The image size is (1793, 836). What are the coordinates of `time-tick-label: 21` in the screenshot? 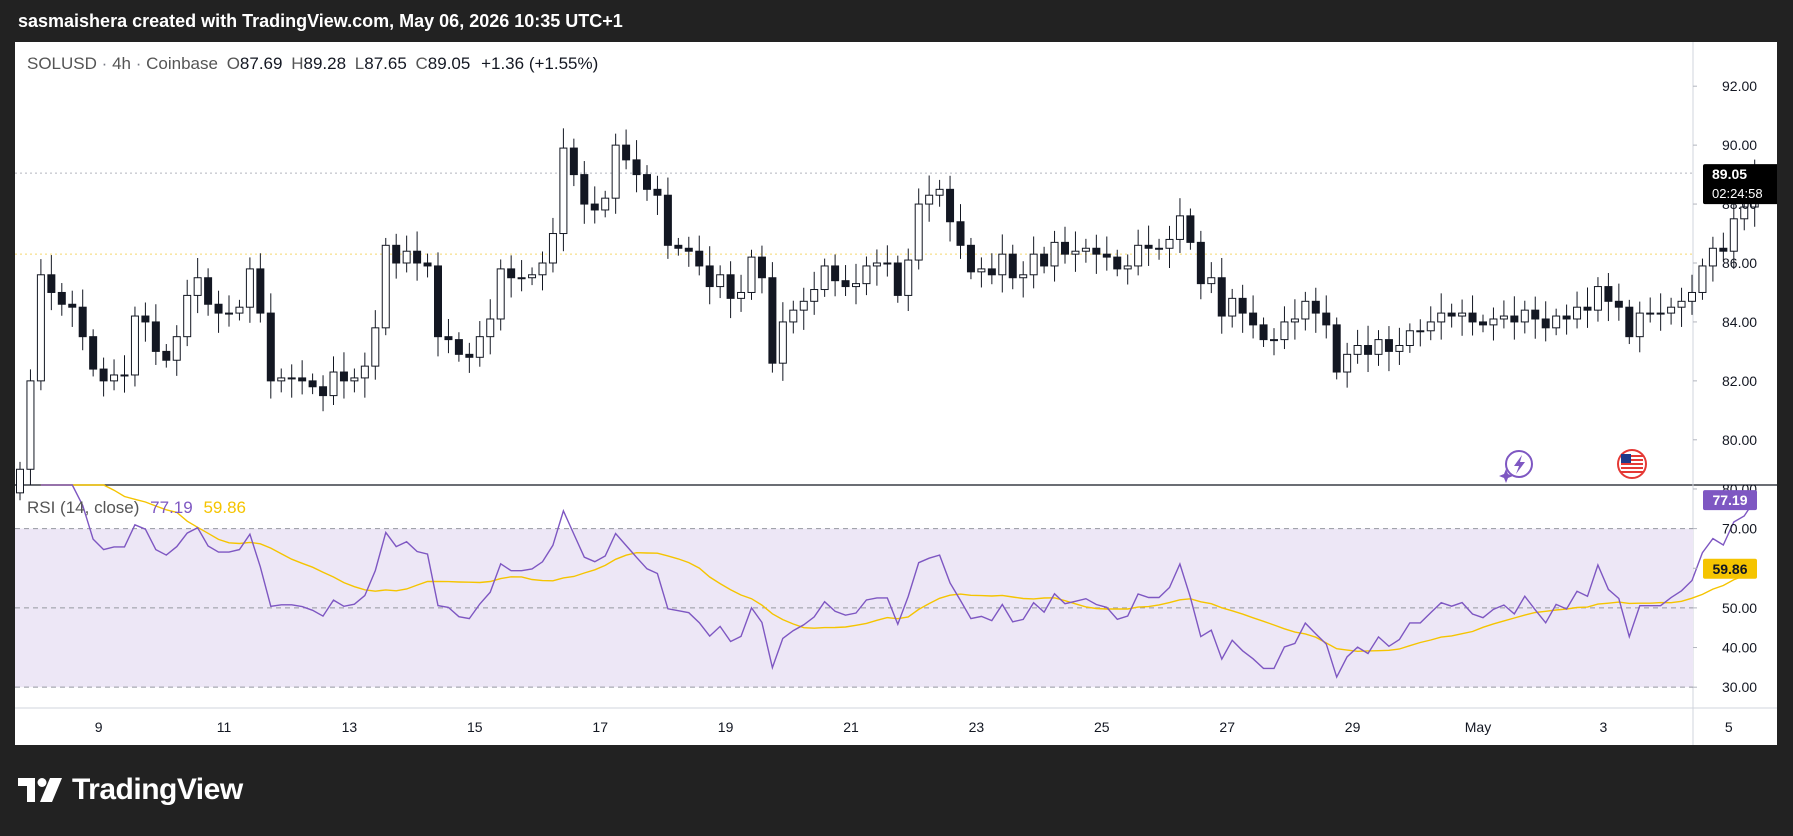 It's located at (851, 727).